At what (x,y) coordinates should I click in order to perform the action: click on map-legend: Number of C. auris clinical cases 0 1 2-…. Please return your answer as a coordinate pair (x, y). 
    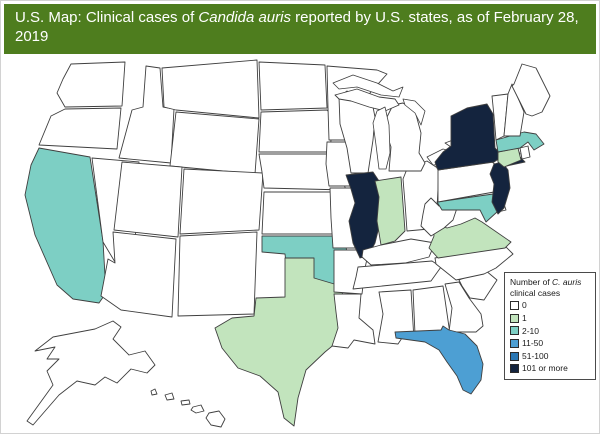
    Looking at the image, I should click on (550, 326).